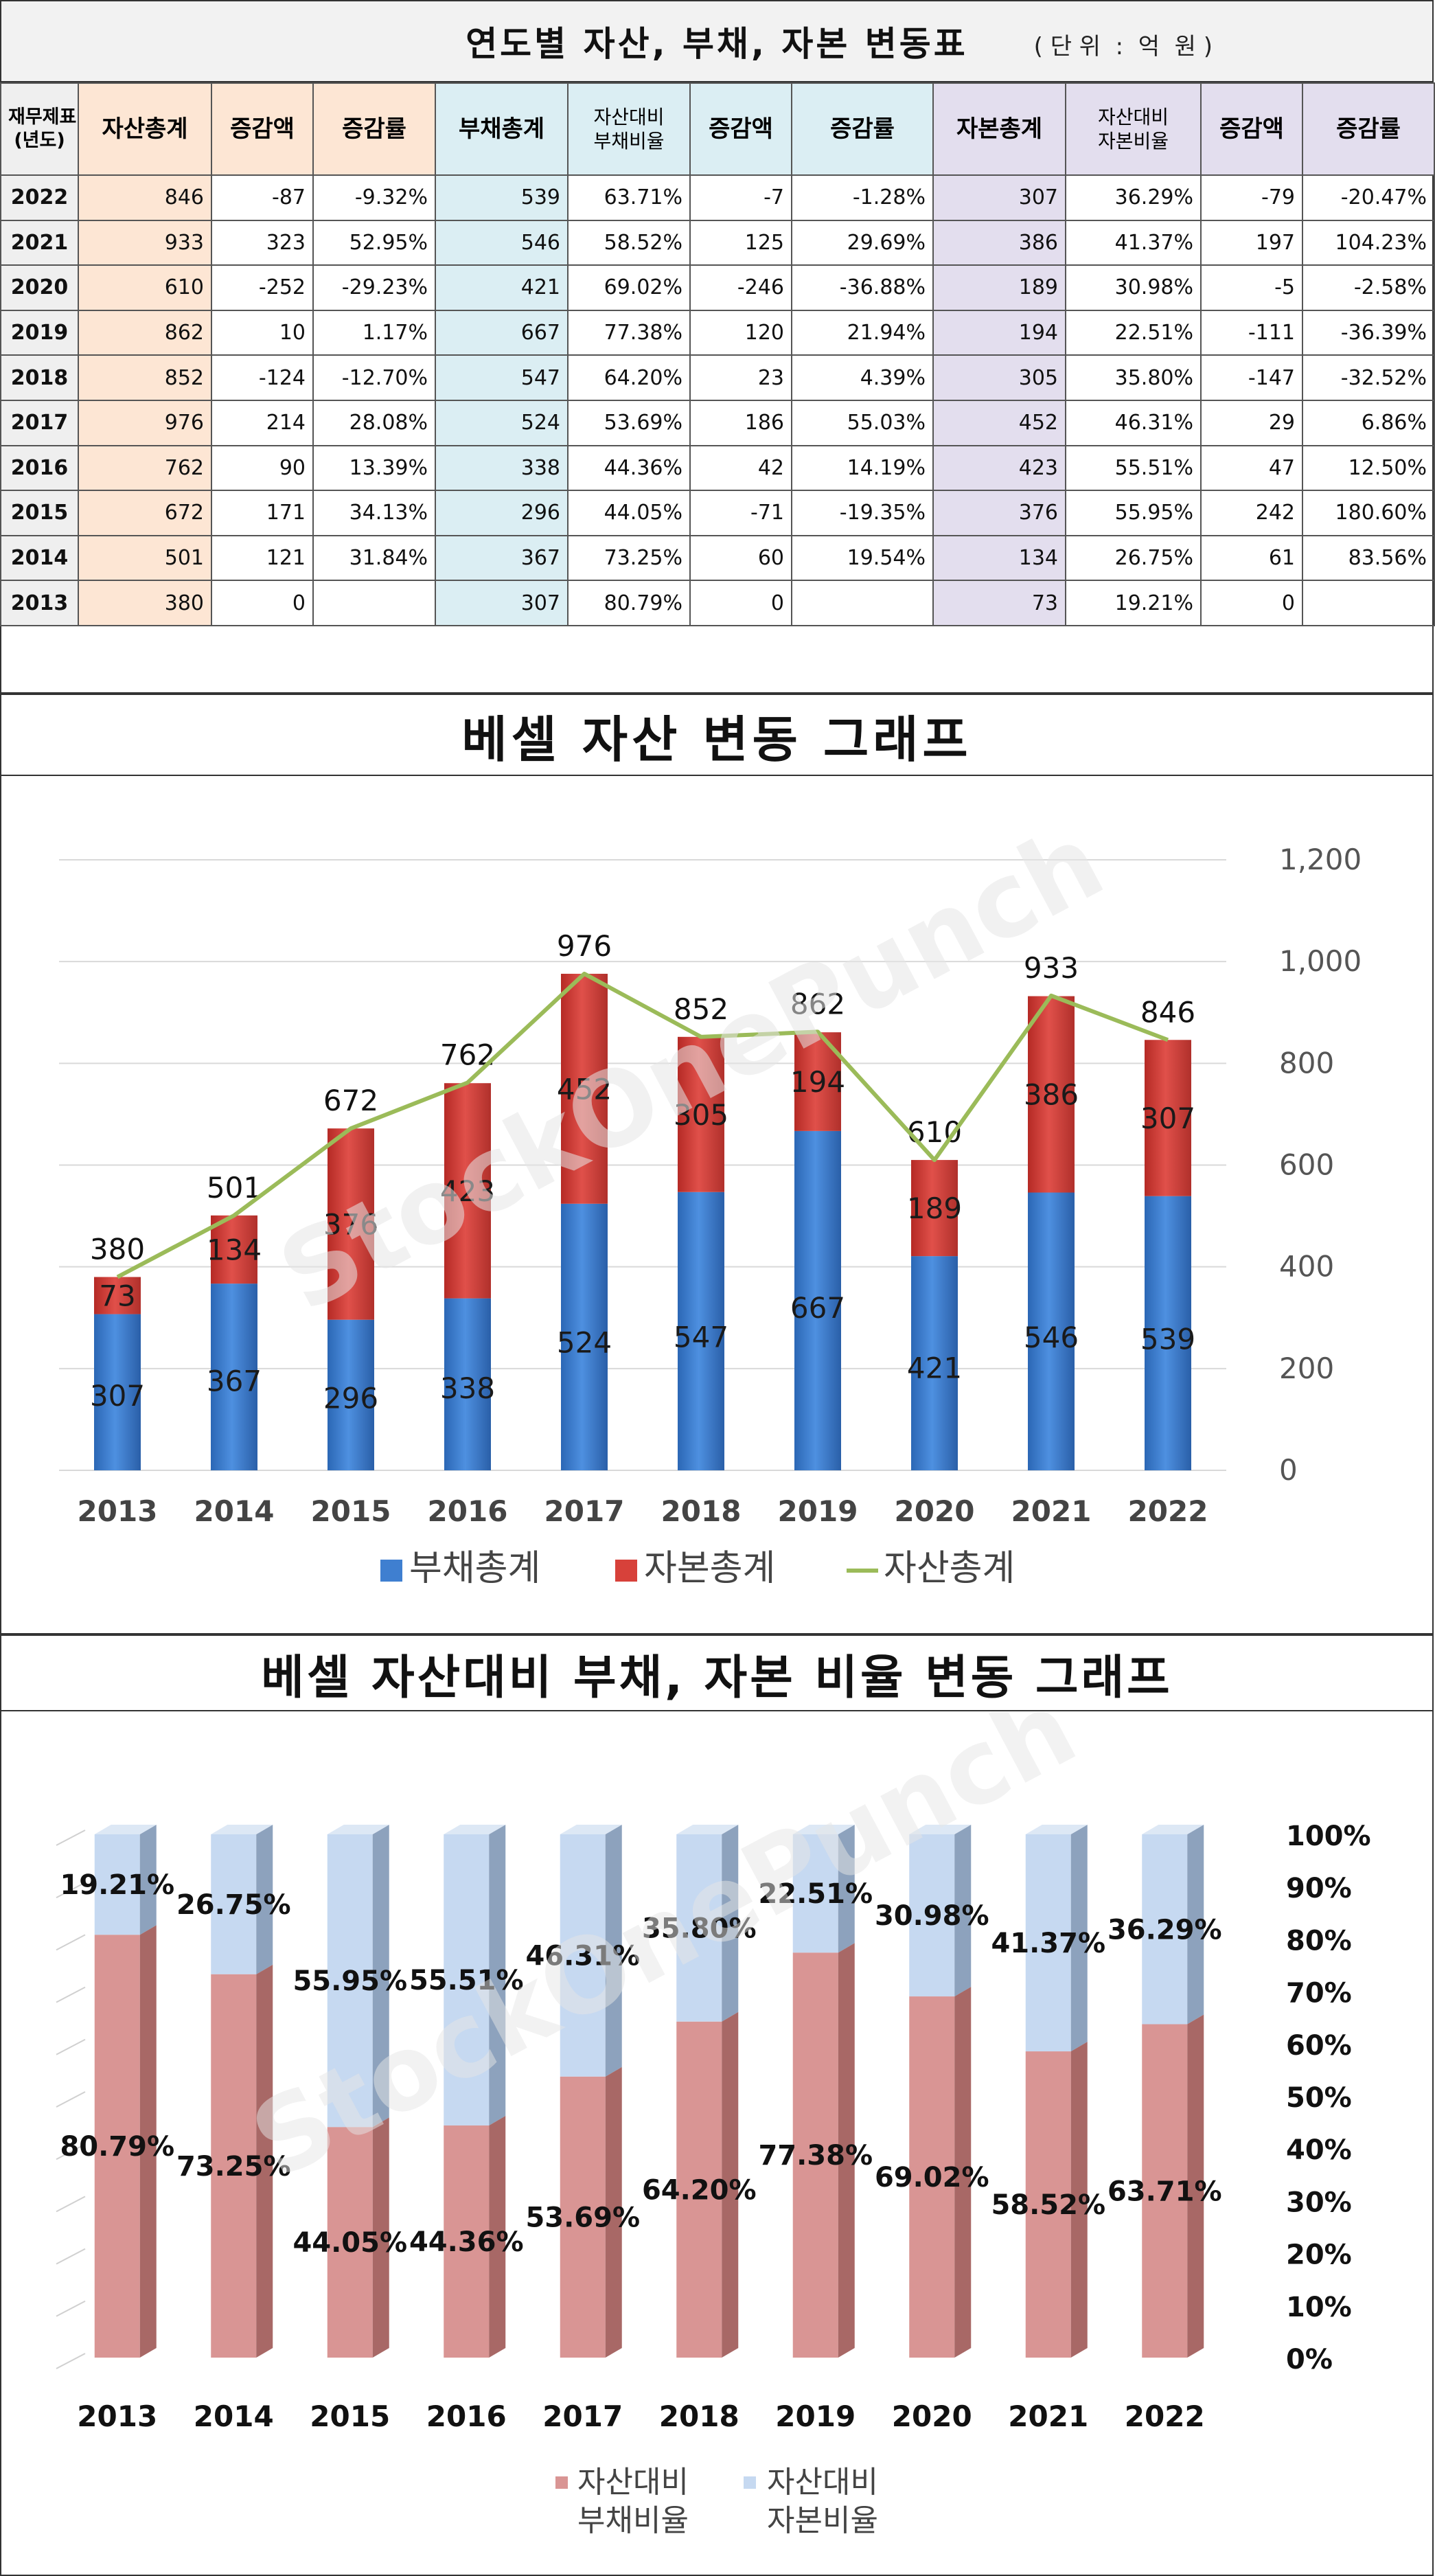  I want to click on cell-debt-change: 60, so click(740, 558).